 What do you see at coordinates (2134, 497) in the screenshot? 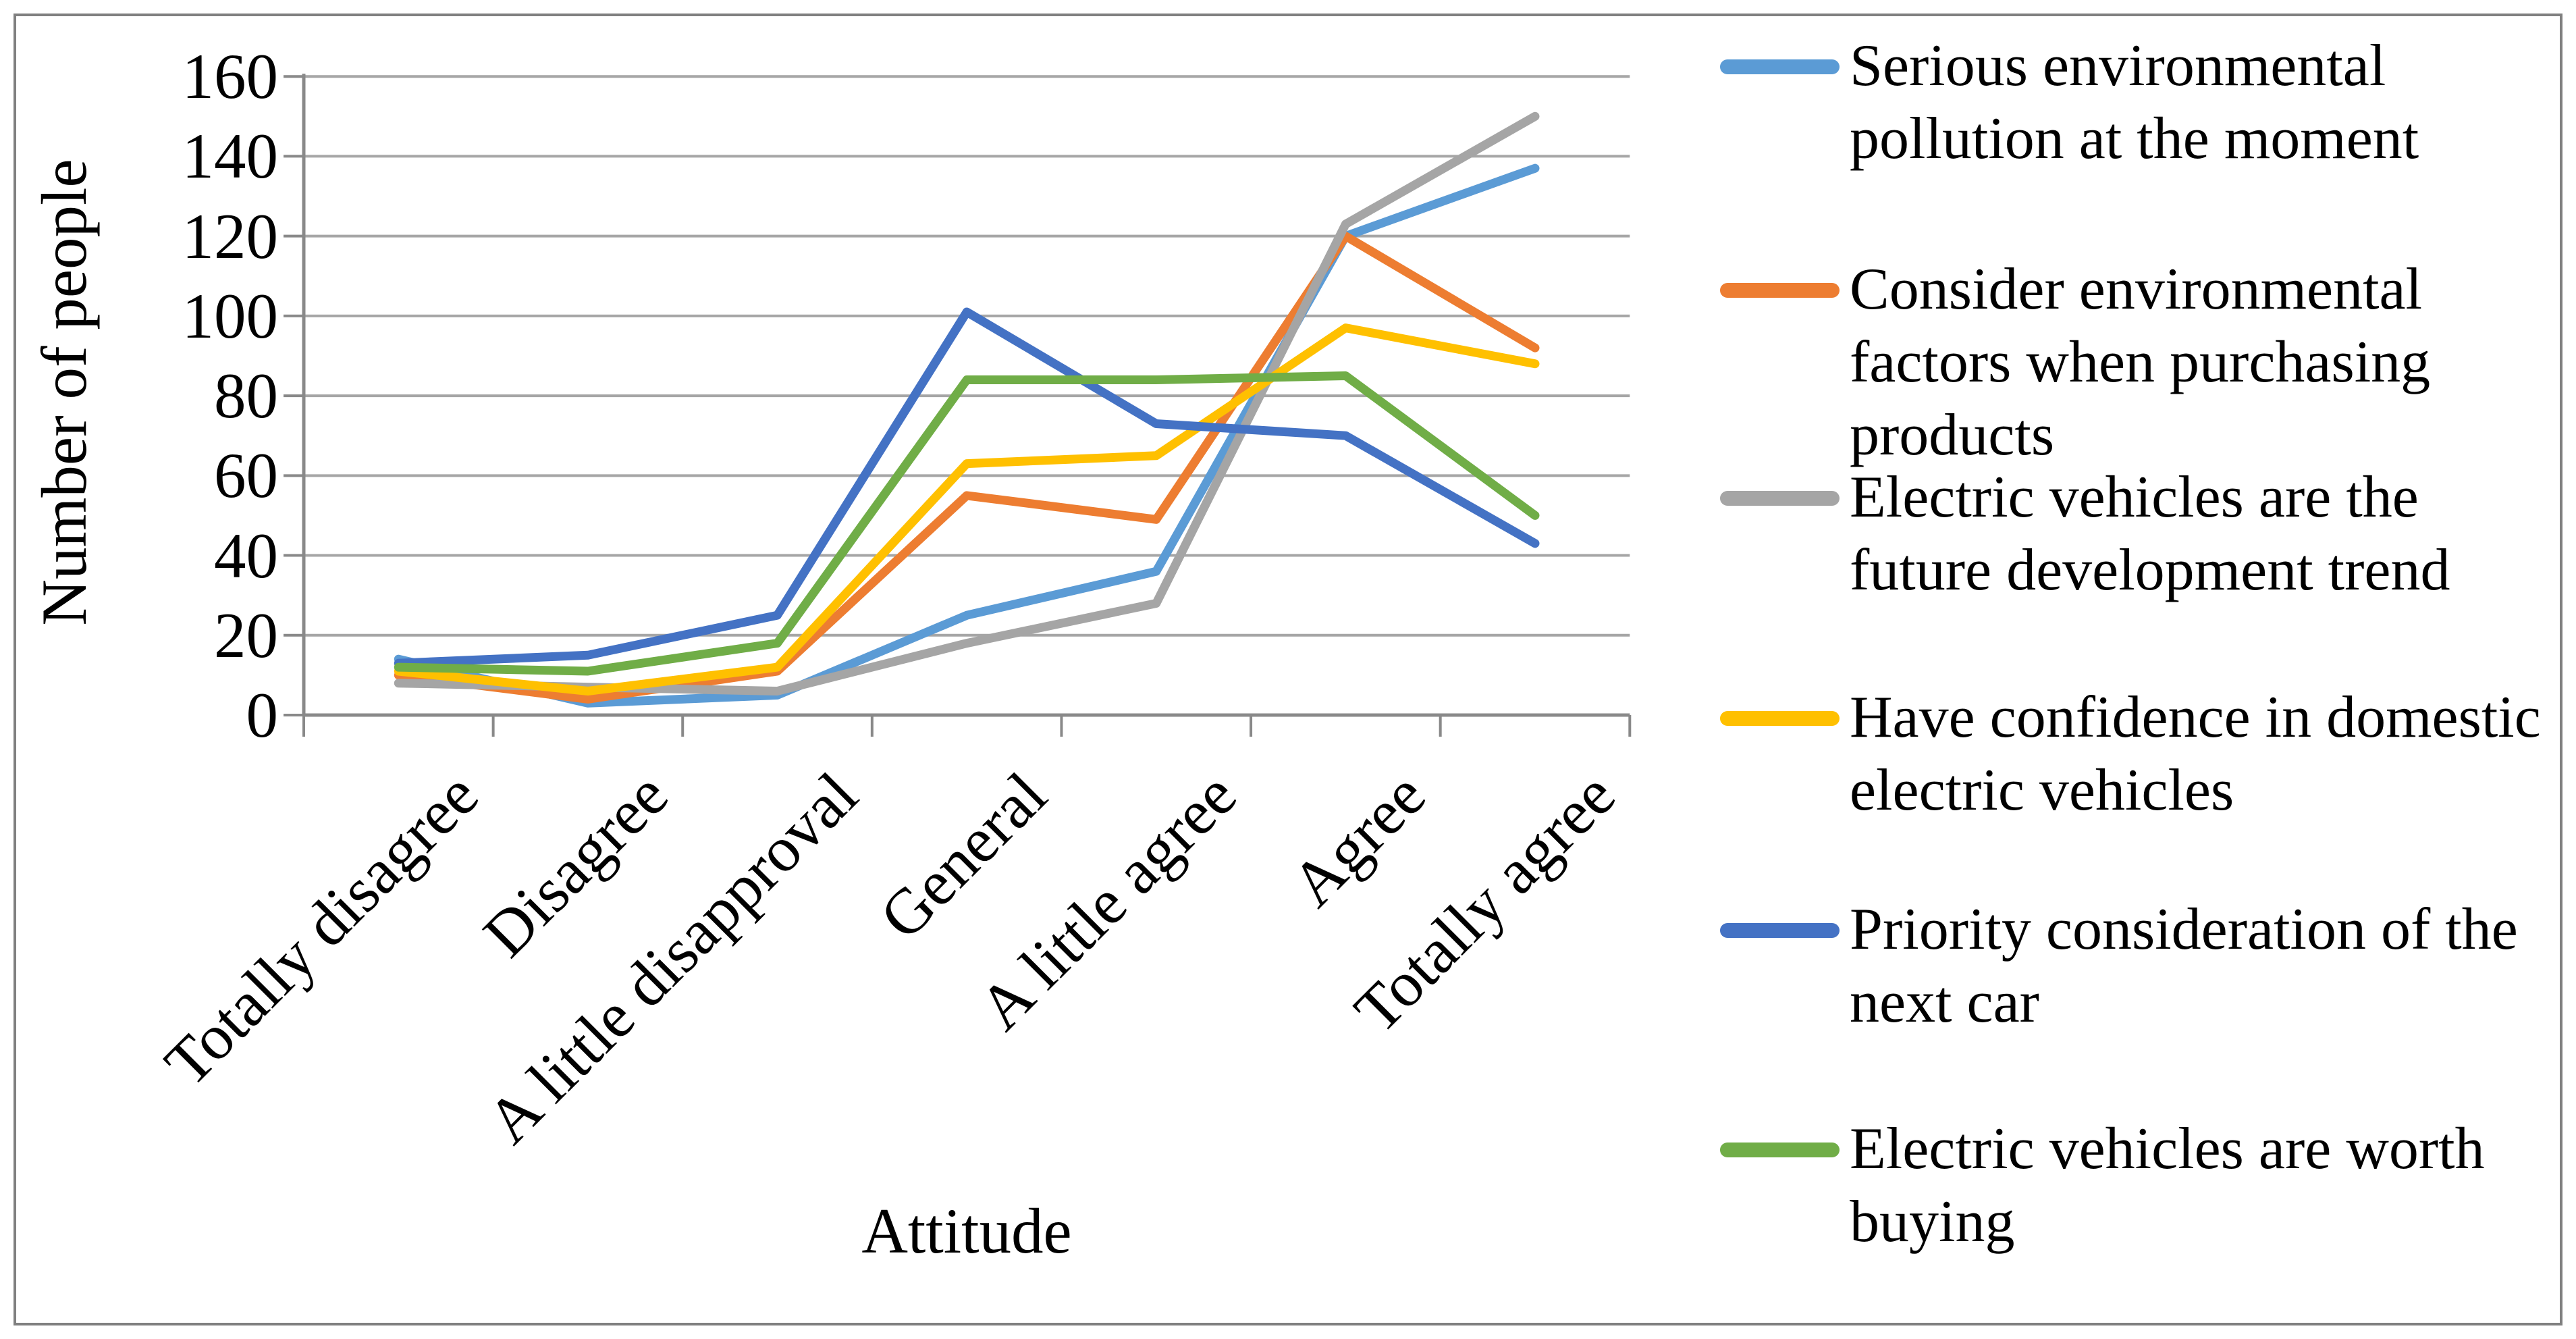
I see `legend-label-line: Electric vehicles are the` at bounding box center [2134, 497].